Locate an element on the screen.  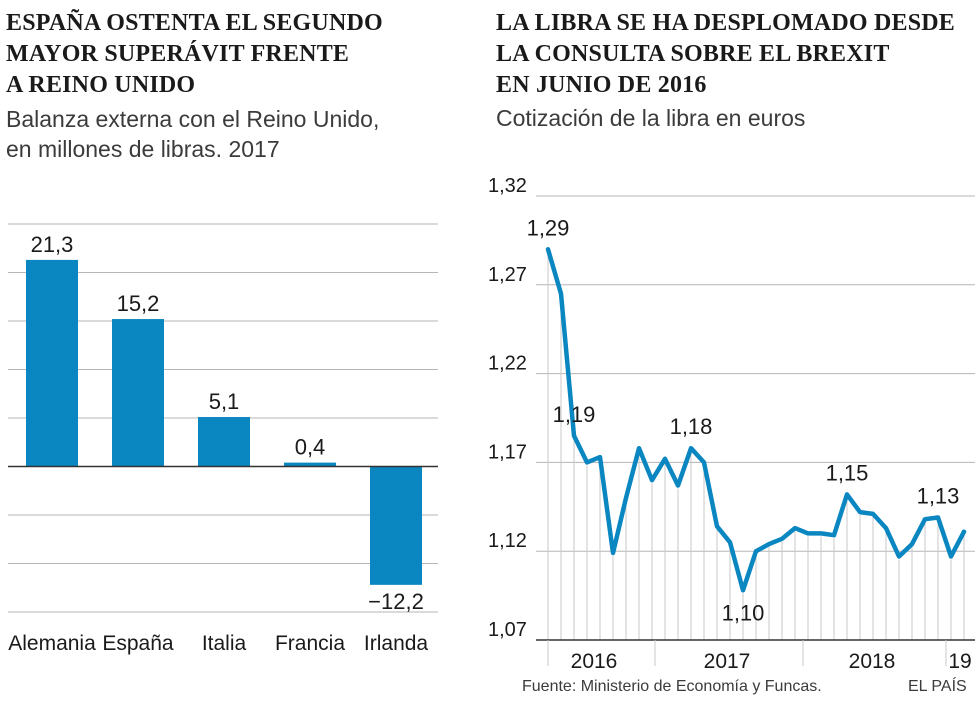
data-annotation: 1,15 is located at coordinates (847, 472).